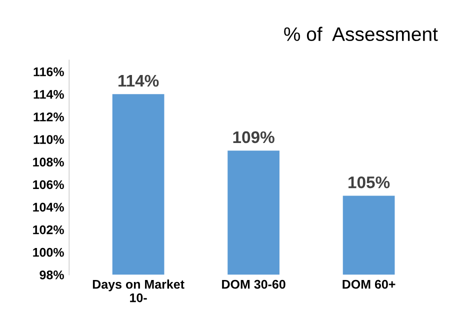  Describe the element at coordinates (253, 137) in the screenshot. I see `data-label: 109%` at that location.